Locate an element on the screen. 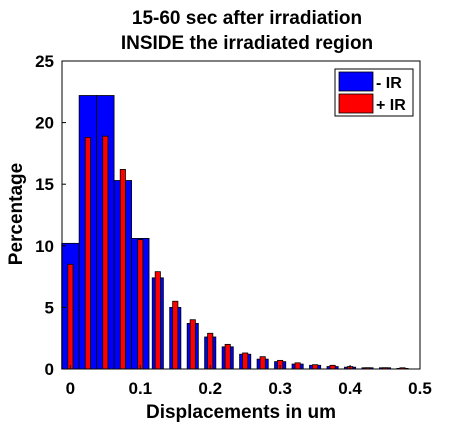  y-tick-label-4: 20 is located at coordinates (44, 123).